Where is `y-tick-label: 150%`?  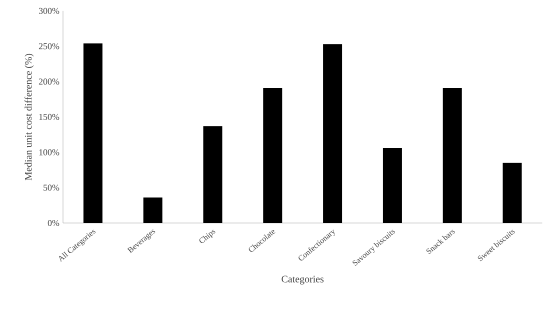
y-tick-label: 150% is located at coordinates (49, 117).